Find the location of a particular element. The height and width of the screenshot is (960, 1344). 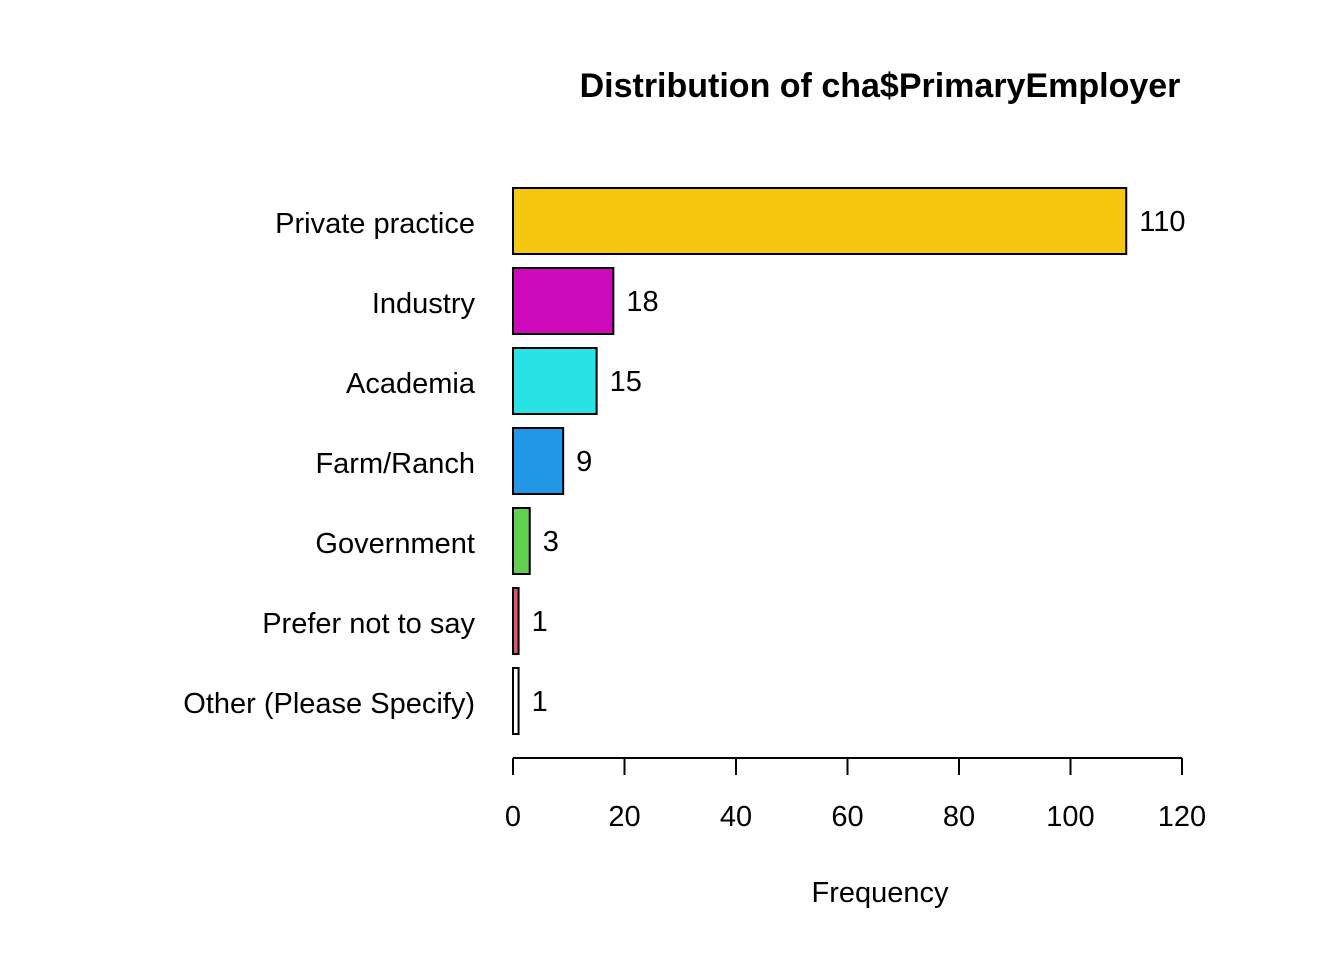

chart-title: Distribution of cha$PrimaryEmployer is located at coordinates (880, 86).